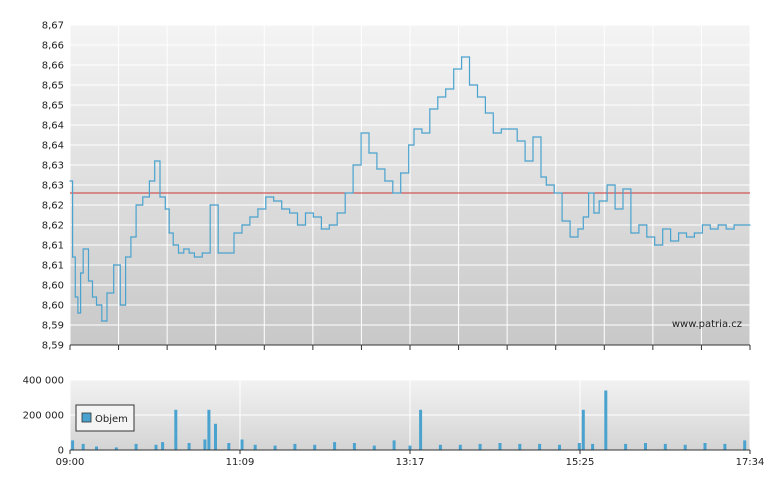  What do you see at coordinates (750, 462) in the screenshot?
I see `x-tick-label: 17:34` at bounding box center [750, 462].